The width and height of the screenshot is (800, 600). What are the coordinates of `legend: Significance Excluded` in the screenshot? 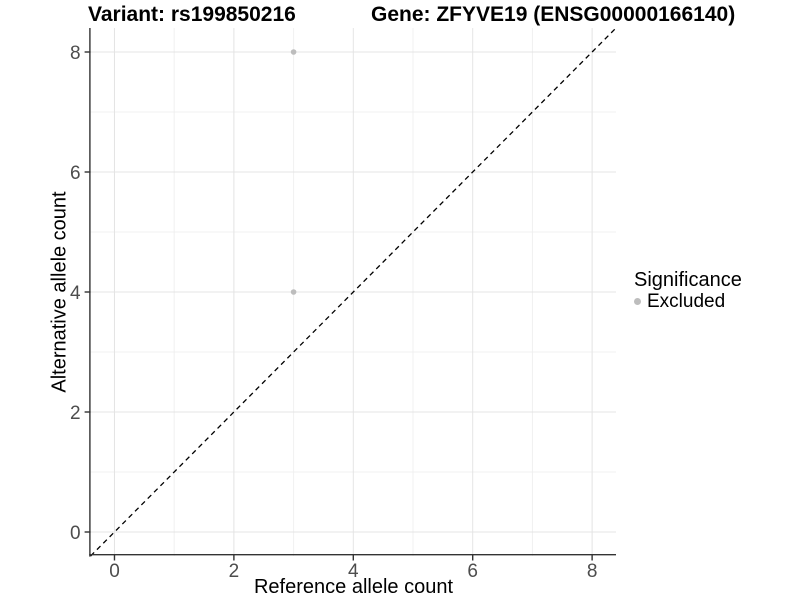 It's located at (688, 290).